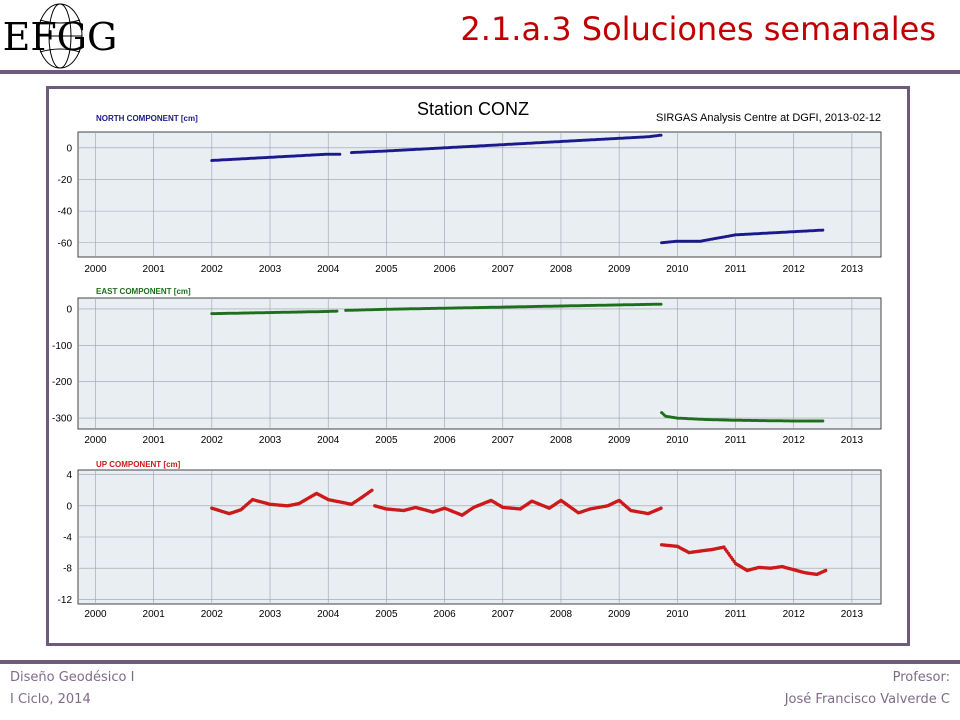  What do you see at coordinates (69, 475) in the screenshot?
I see `y-tick-label: 4` at bounding box center [69, 475].